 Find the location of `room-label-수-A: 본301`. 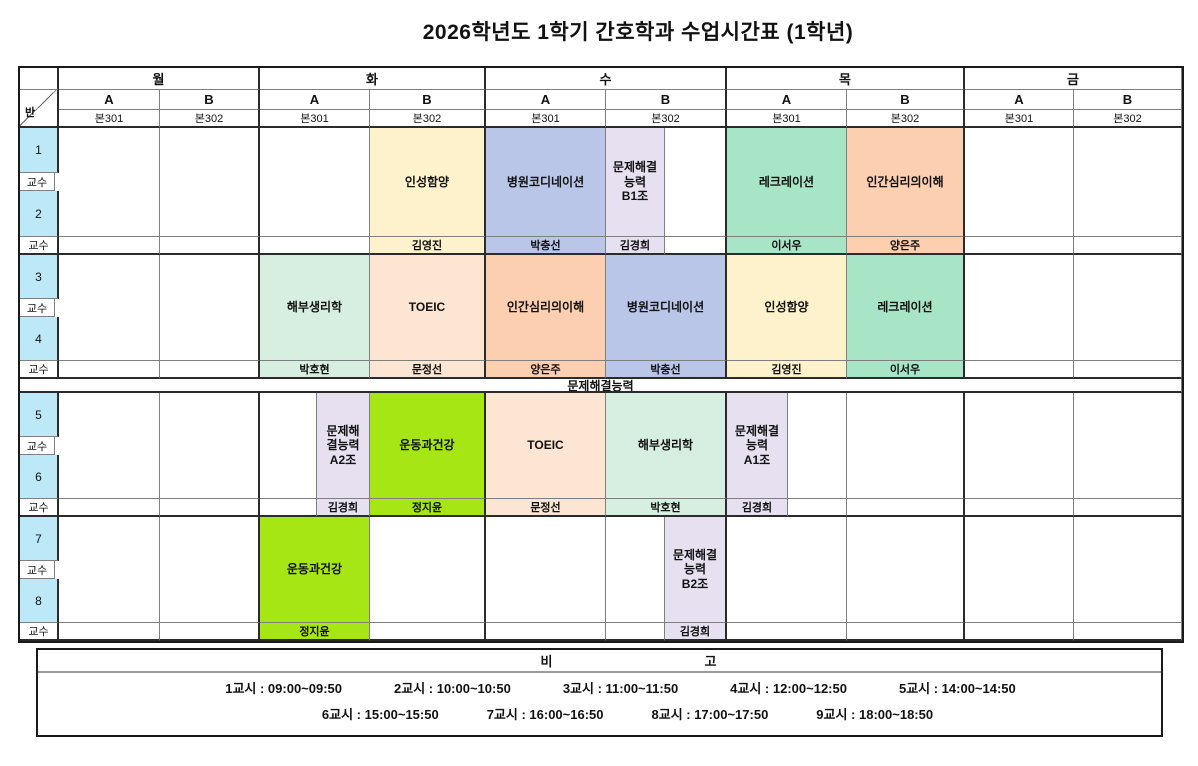

room-label-수-A: 본301 is located at coordinates (546, 119).